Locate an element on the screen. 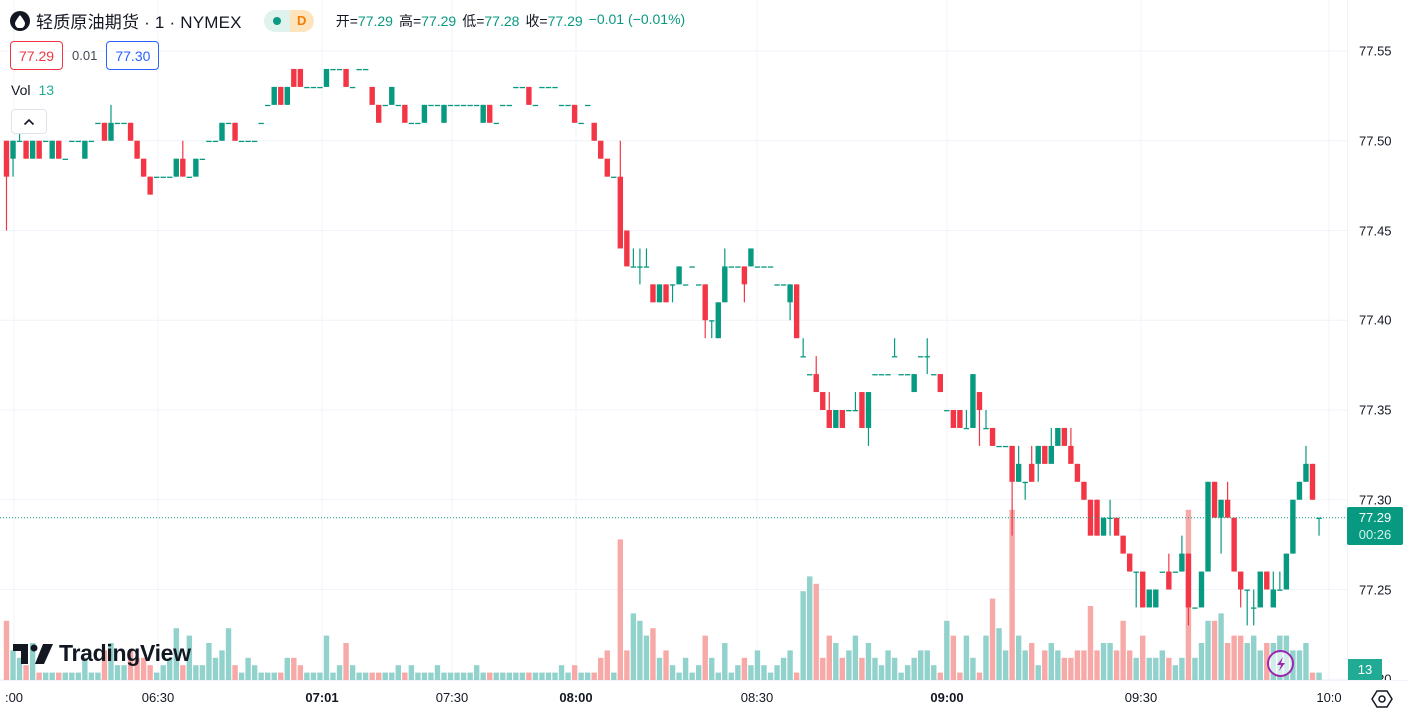 This screenshot has height=715, width=1408. collapse-legend-button is located at coordinates (29, 121).